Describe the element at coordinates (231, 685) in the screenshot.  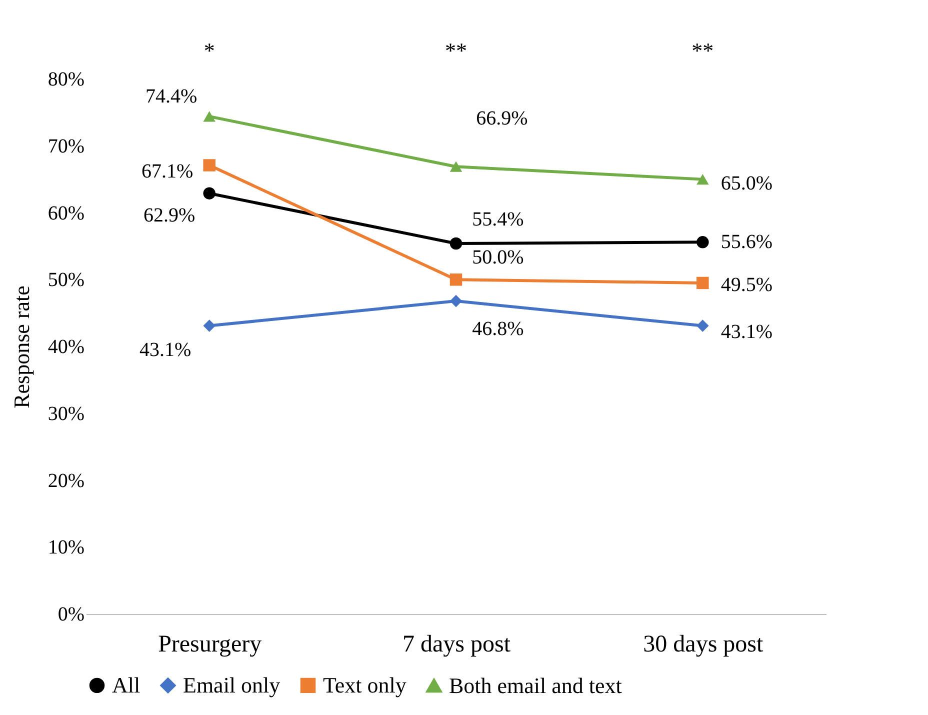
I see `legend-label: Email only` at that location.